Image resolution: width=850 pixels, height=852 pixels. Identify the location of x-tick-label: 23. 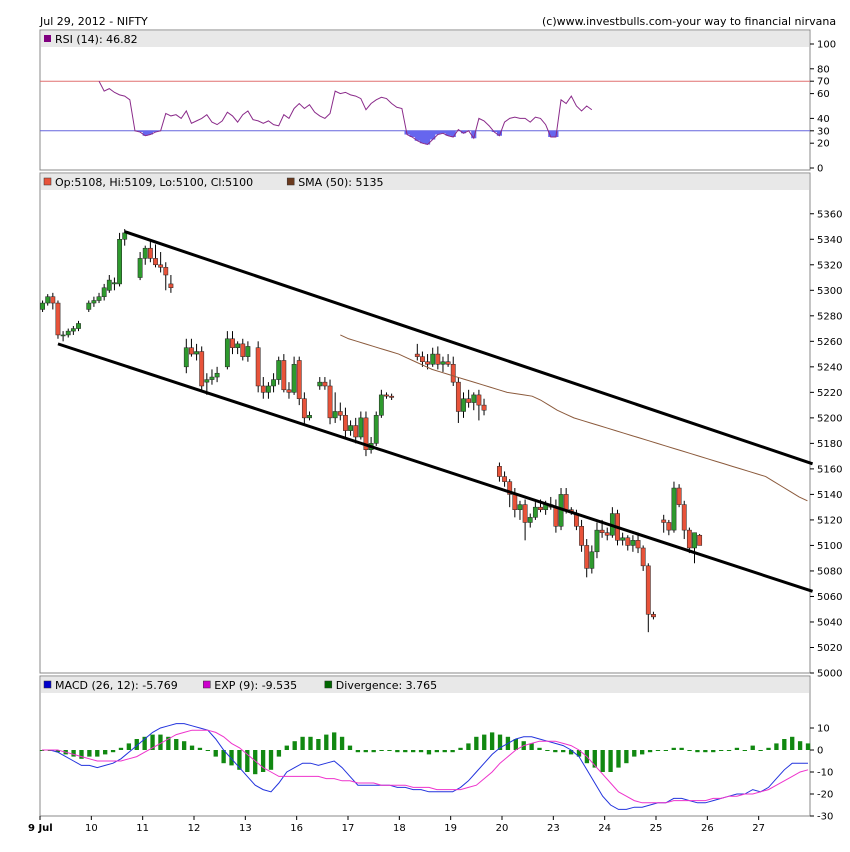
(553, 828).